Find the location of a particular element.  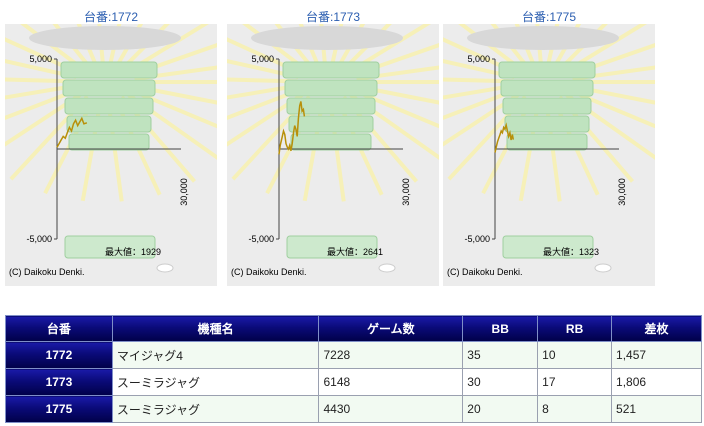

table-row: 1773 スーミラジャグ 6148 30 17 1,806 is located at coordinates (353, 382).